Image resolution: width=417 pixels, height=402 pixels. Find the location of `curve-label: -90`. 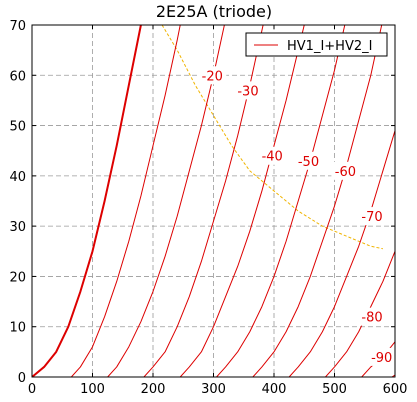

curve-label: -90 is located at coordinates (381, 358).